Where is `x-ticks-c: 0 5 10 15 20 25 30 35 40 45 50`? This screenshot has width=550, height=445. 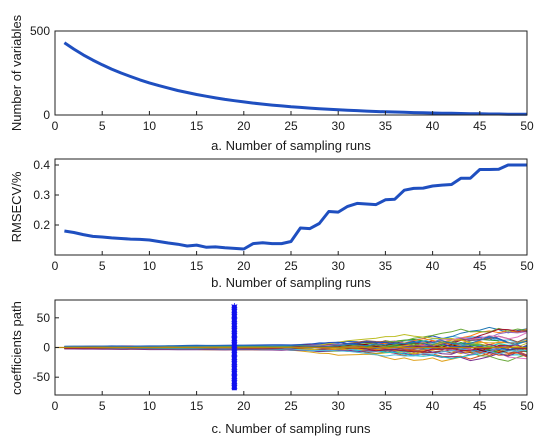
x-ticks-c: 0 5 10 15 20 25 30 35 40 45 50 is located at coordinates (293, 402).